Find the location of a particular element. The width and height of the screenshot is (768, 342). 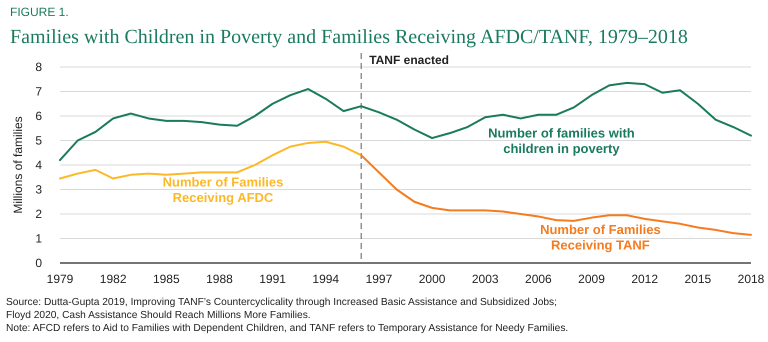

x-tick-label: 1997 is located at coordinates (379, 279).